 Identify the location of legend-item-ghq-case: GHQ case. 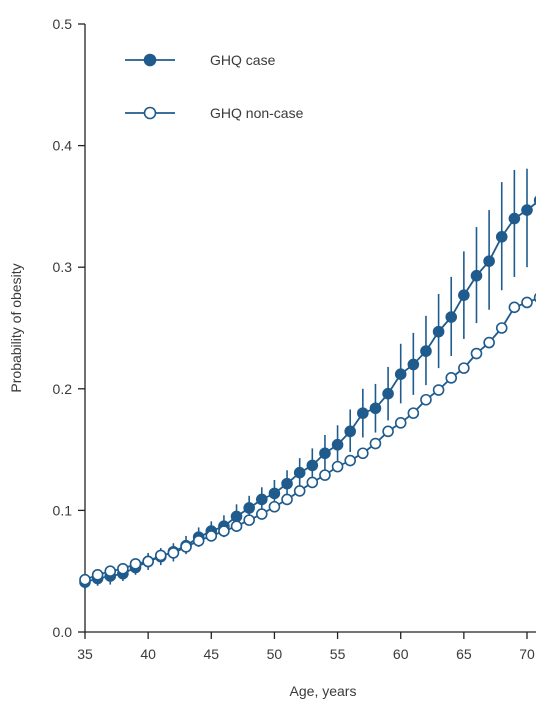
(200, 60).